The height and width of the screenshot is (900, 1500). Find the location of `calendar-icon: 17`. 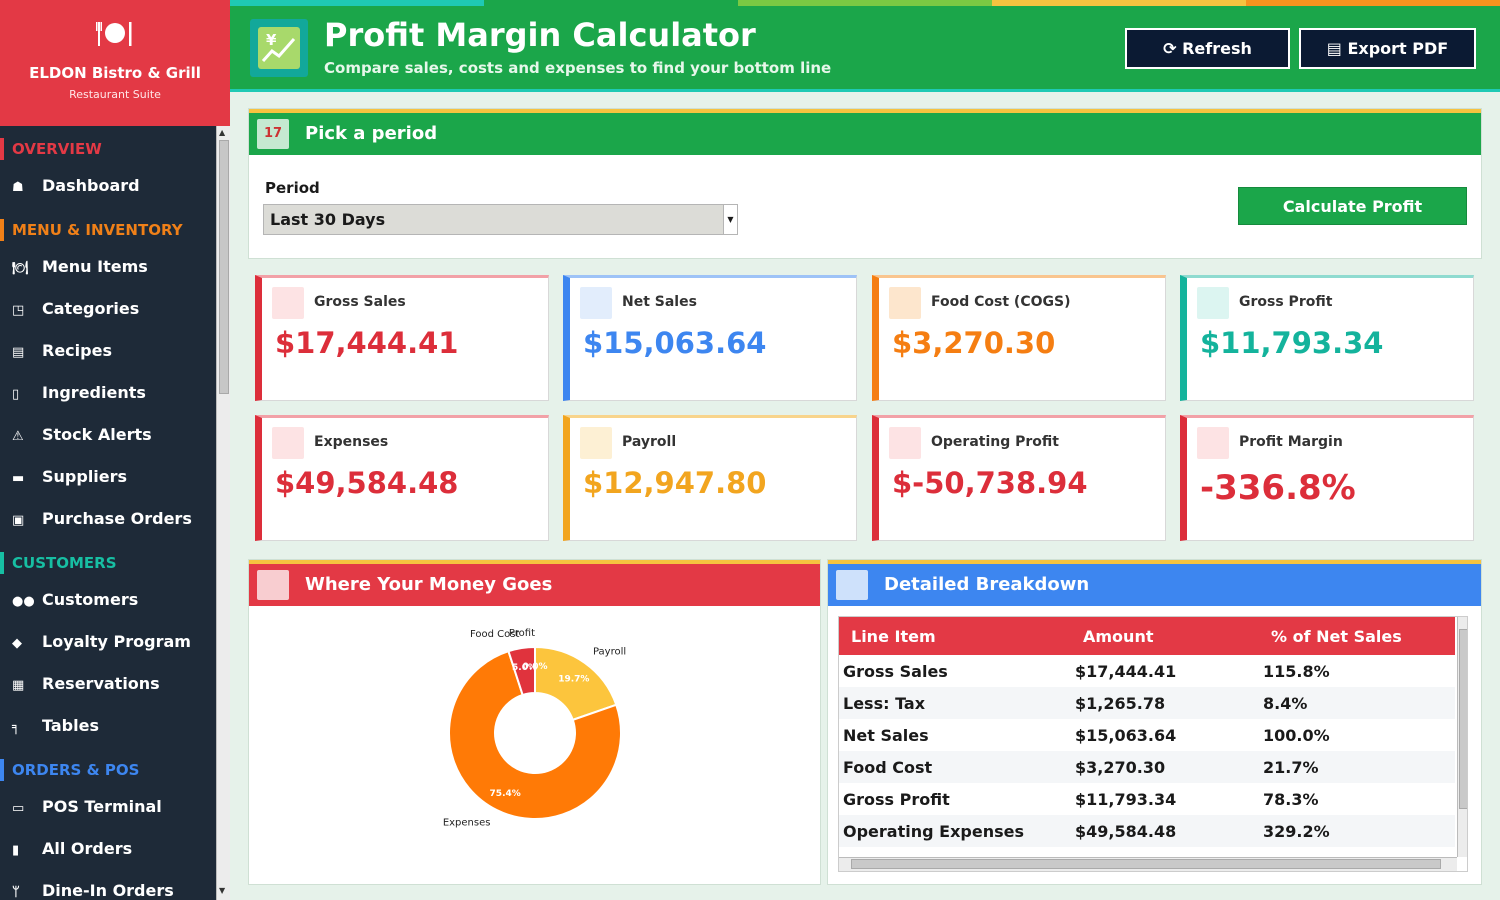

calendar-icon: 17 is located at coordinates (273, 134).